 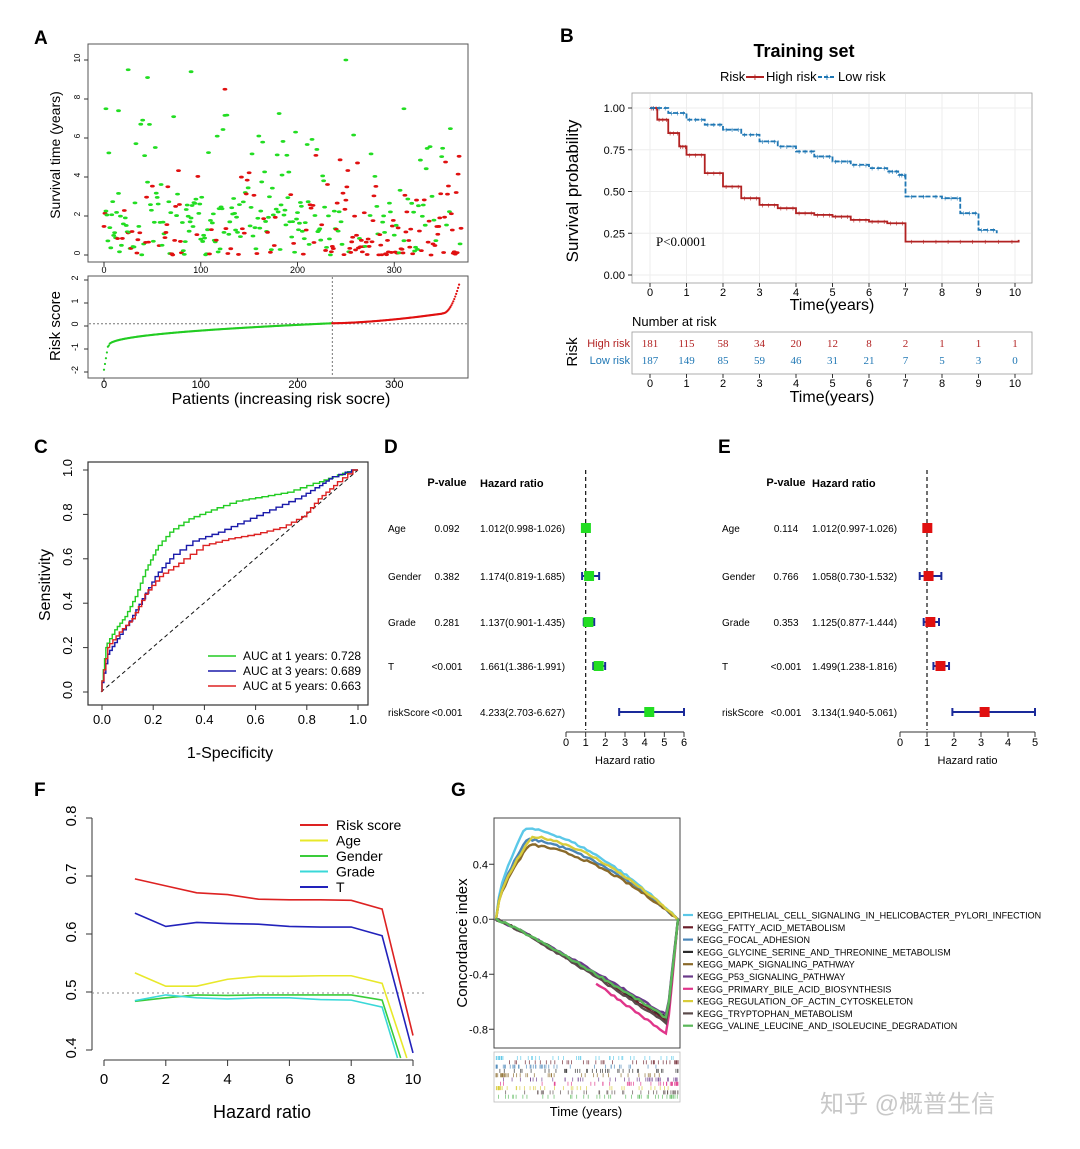 I want to click on a-top-xtick-label: 100, so click(x=200, y=270).